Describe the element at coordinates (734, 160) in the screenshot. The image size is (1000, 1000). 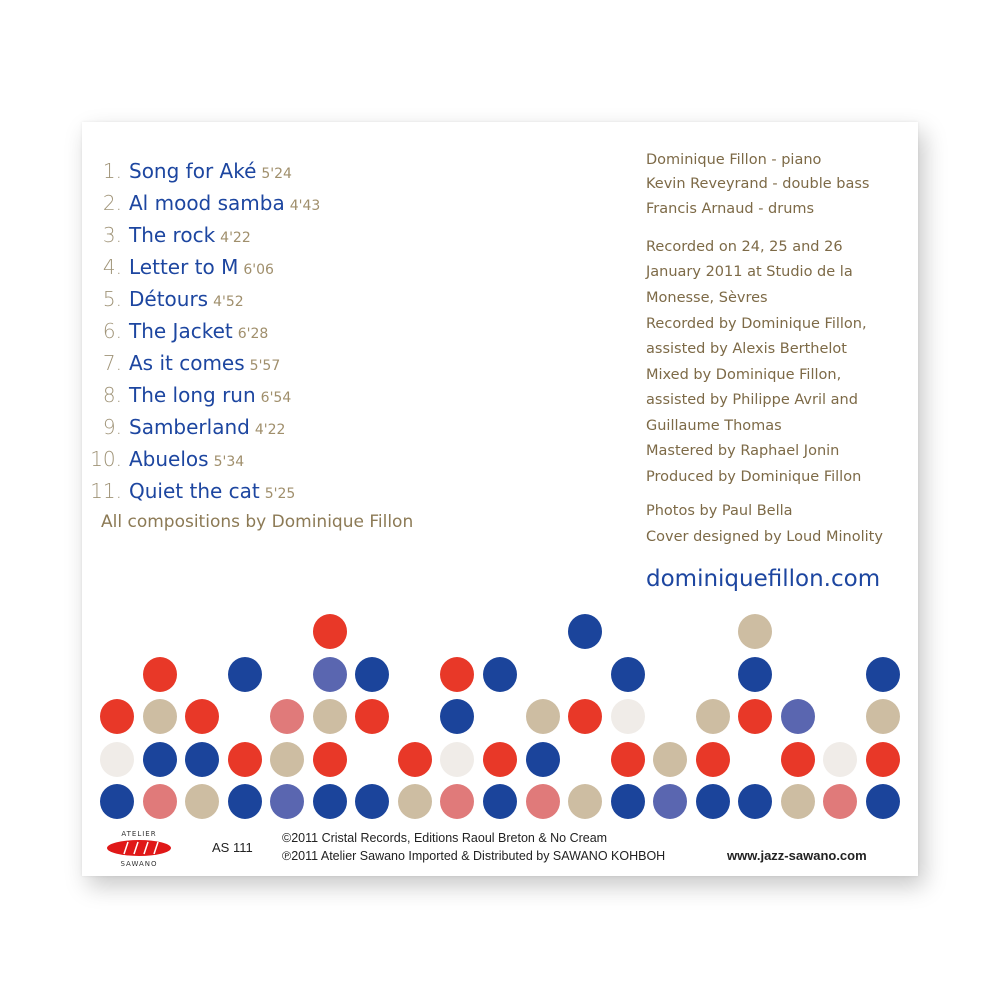
I see `credit-line: Dominique Fillon - piano` at that location.